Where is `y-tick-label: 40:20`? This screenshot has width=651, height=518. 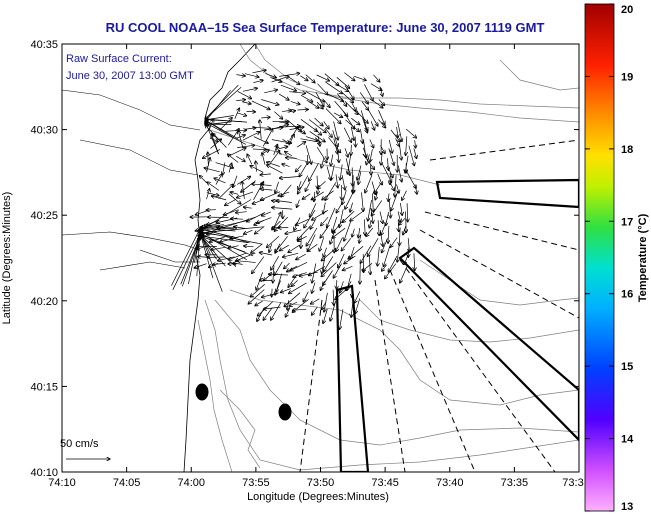
y-tick-label: 40:20 is located at coordinates (44, 302).